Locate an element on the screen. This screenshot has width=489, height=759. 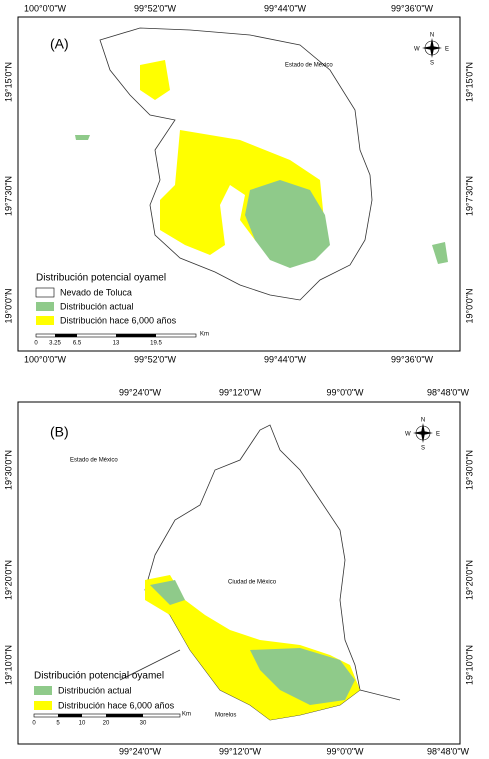
panel-label: (B) is located at coordinates (59, 432).